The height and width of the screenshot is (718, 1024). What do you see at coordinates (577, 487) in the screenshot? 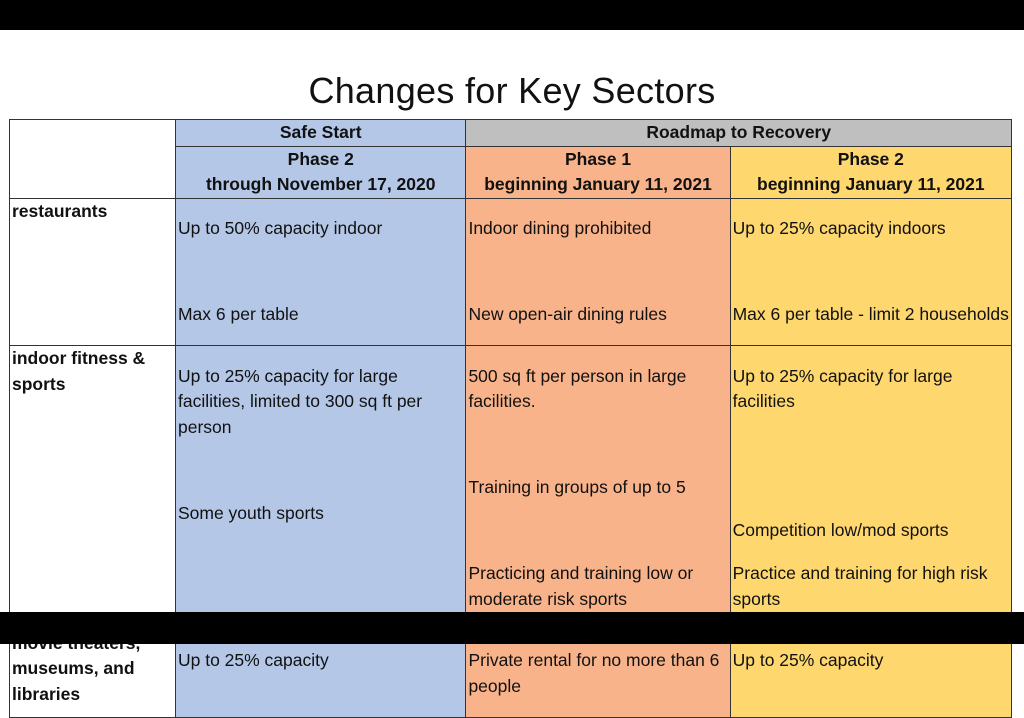
I see `cell-entry: Training in groups of up to 5` at bounding box center [577, 487].